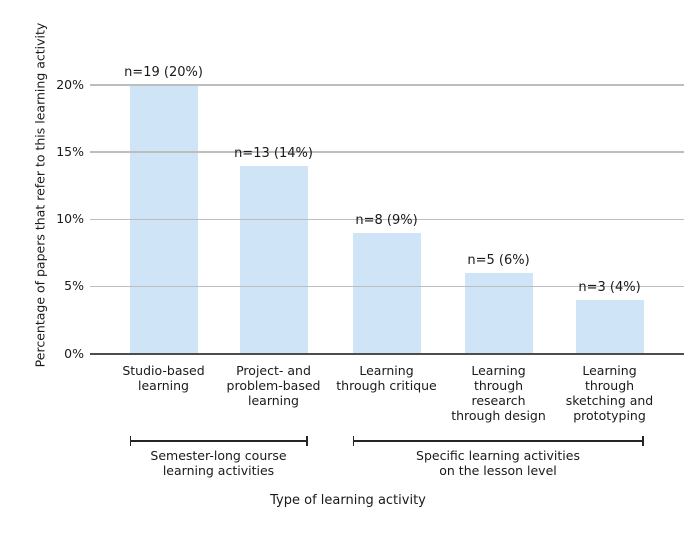 The width and height of the screenshot is (700, 547). What do you see at coordinates (74, 353) in the screenshot?
I see `y-tick-label: 0%` at bounding box center [74, 353].